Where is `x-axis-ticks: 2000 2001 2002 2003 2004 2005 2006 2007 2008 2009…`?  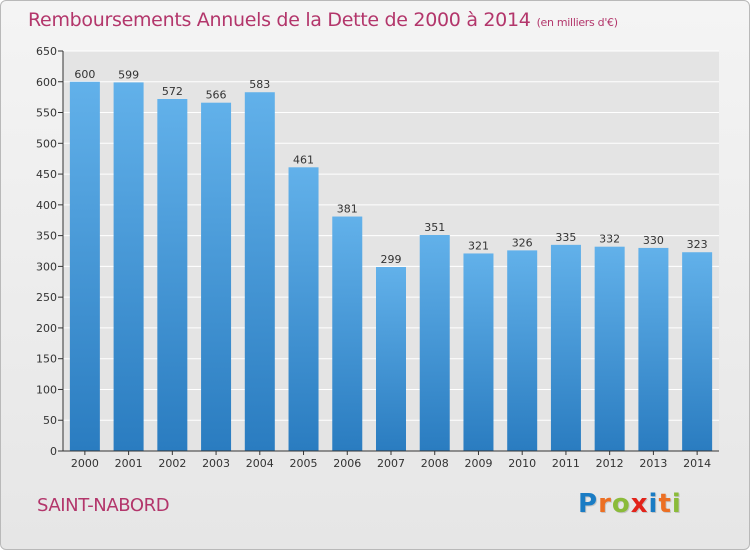
x-axis-ticks: 2000 2001 2002 2003 2004 2005 2006 2007 2008 2009… is located at coordinates (391, 460).